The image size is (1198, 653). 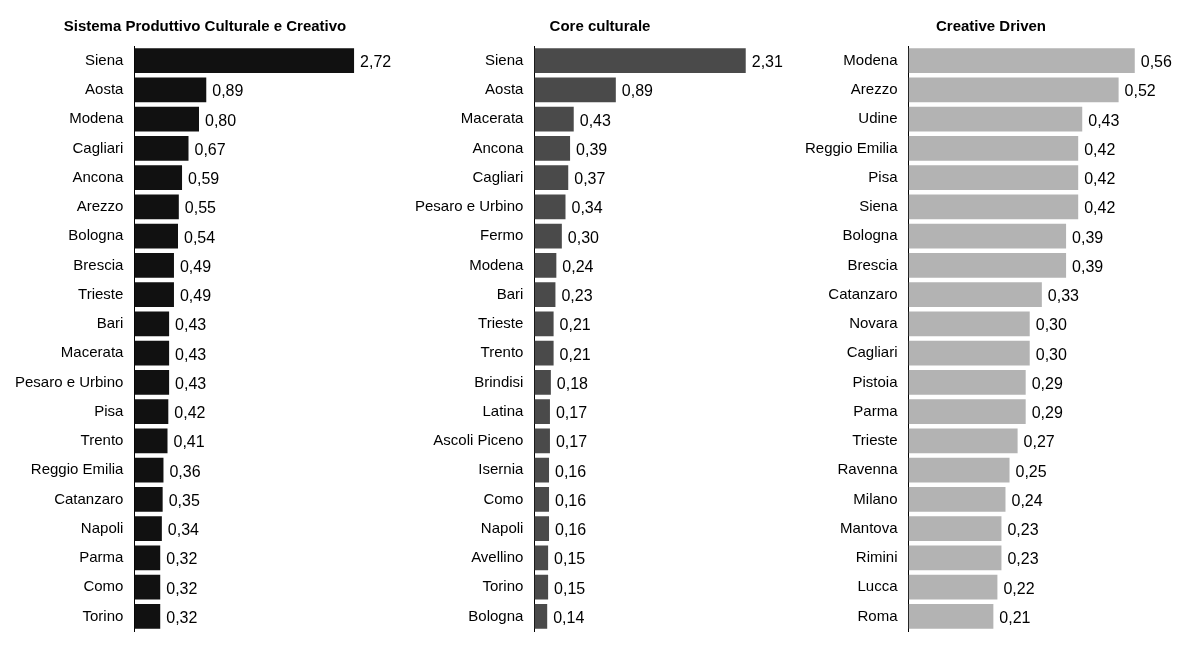 What do you see at coordinates (109, 410) in the screenshot?
I see `y-tick-label: Pisa` at bounding box center [109, 410].